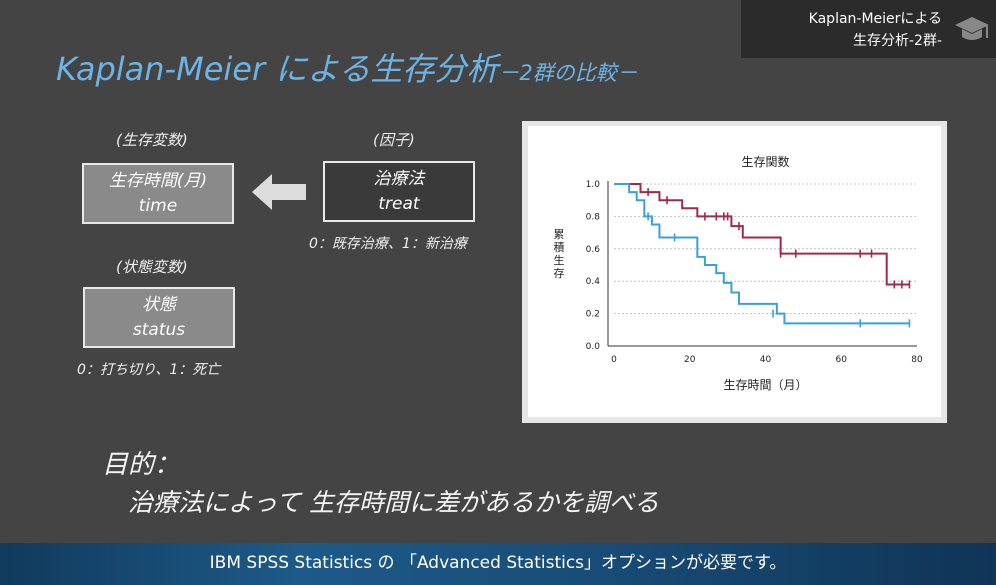  Describe the element at coordinates (593, 185) in the screenshot. I see `y-tick-label: 1.0` at that location.